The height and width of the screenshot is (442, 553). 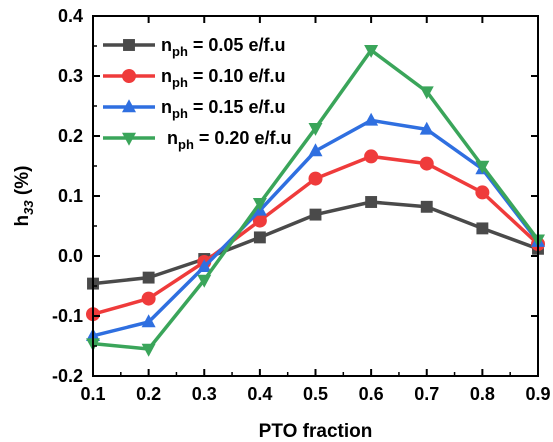 I want to click on legend-label-suffix: = 0.05 e/f.u, so click(x=237, y=45).